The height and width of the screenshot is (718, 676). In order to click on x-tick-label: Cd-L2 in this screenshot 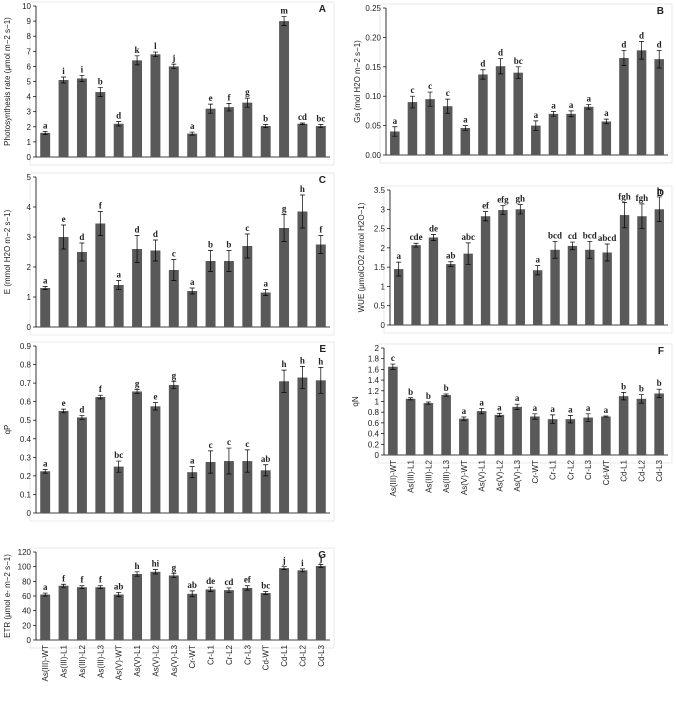, I will do `click(302, 655)`.